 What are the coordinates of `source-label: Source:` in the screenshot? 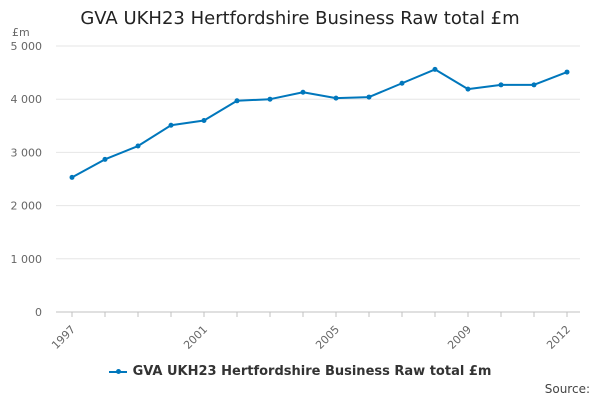 It's located at (567, 389).